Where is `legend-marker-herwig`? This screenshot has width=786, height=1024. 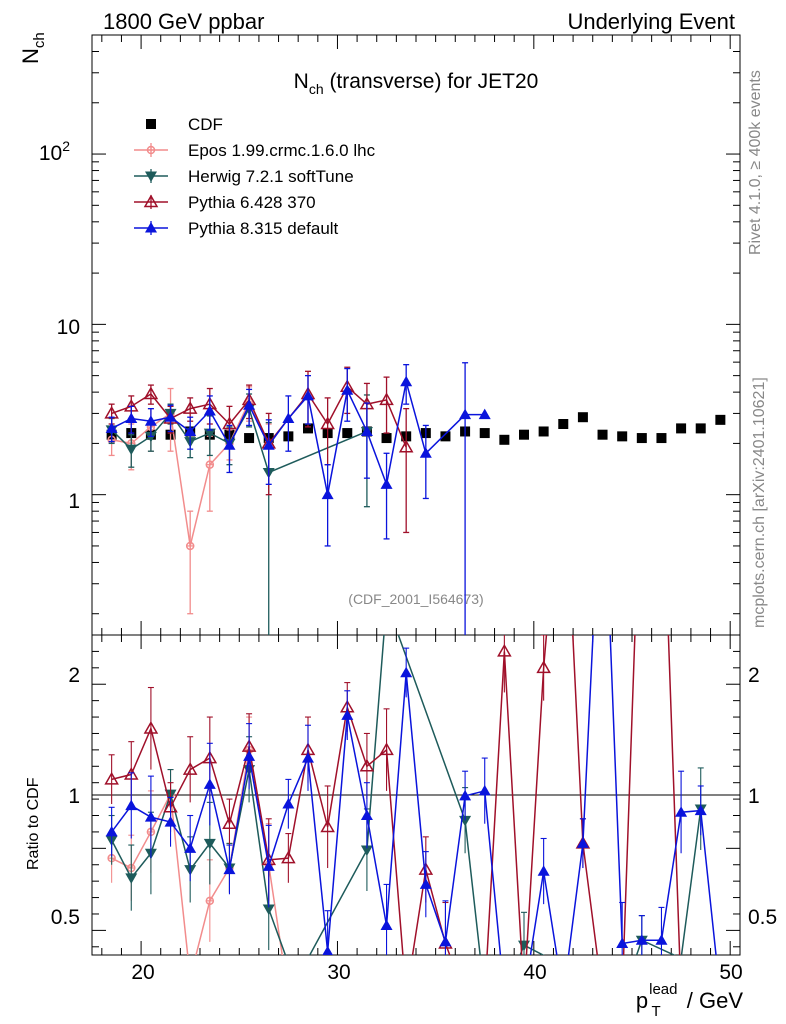 legend-marker-herwig is located at coordinates (151, 176).